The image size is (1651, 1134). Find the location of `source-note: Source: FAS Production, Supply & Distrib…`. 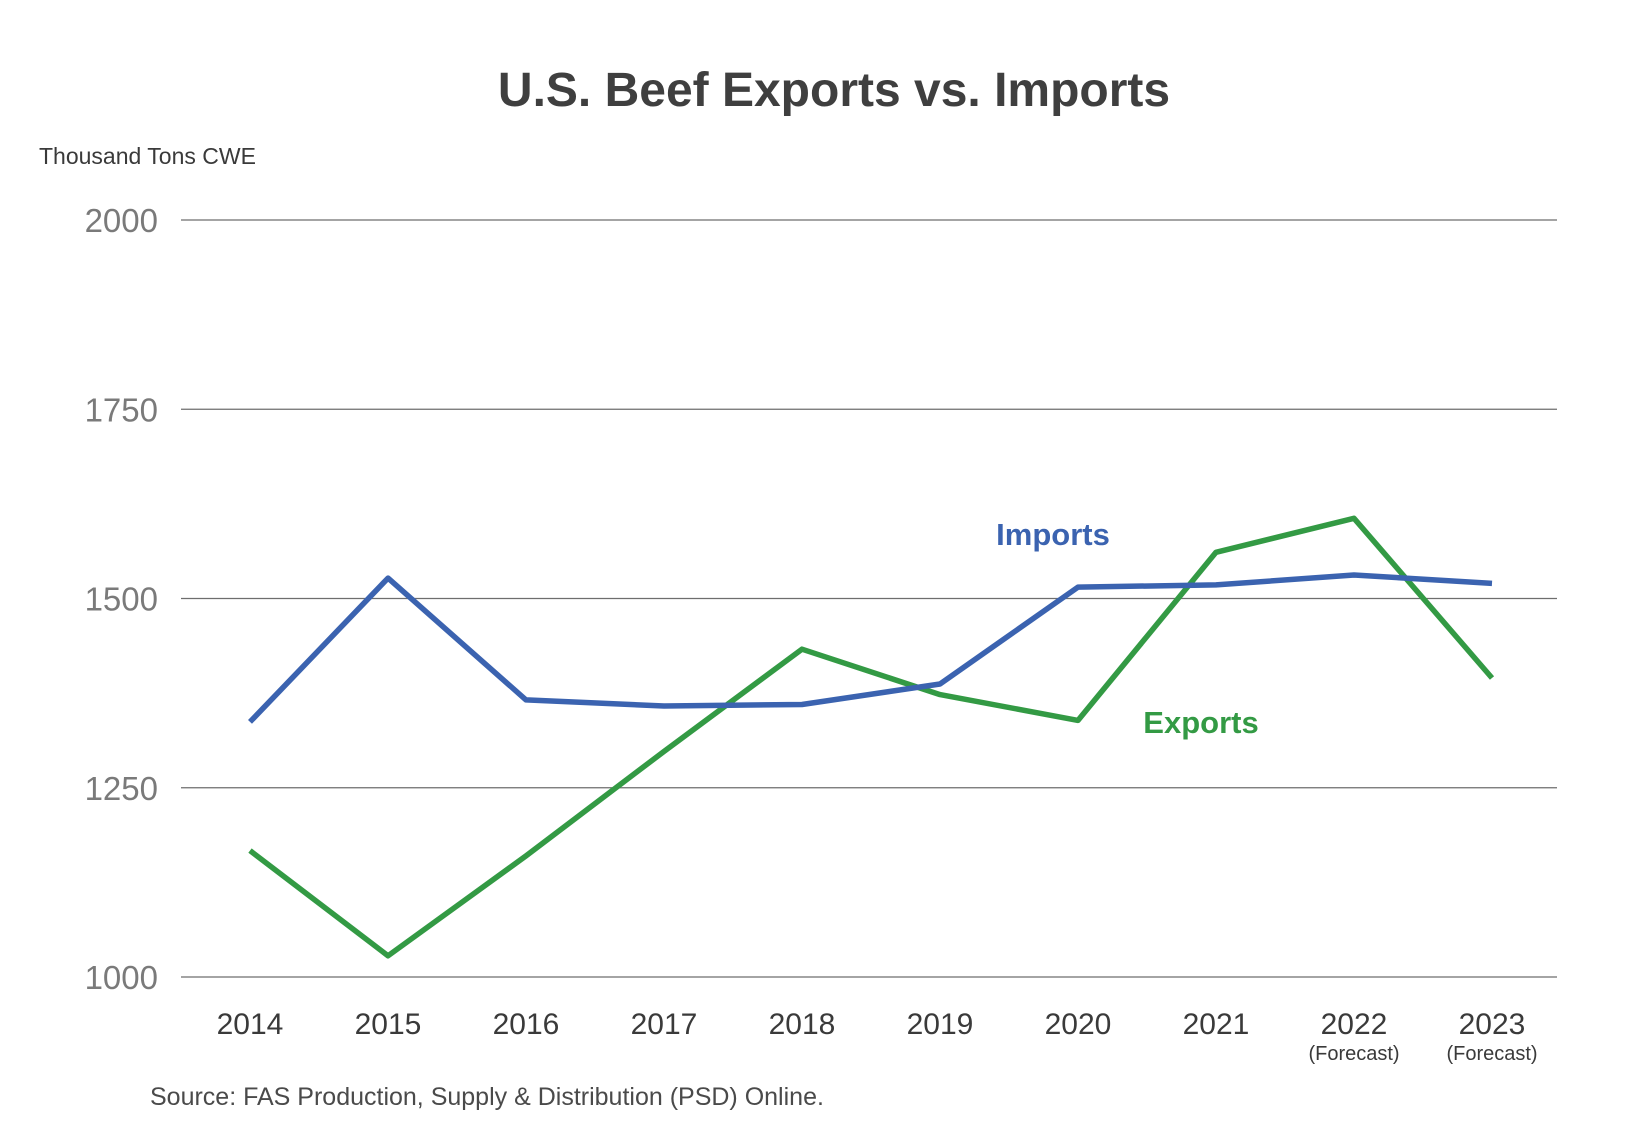

source-note: Source: FAS Production, Supply & Distrib… is located at coordinates (487, 1097).